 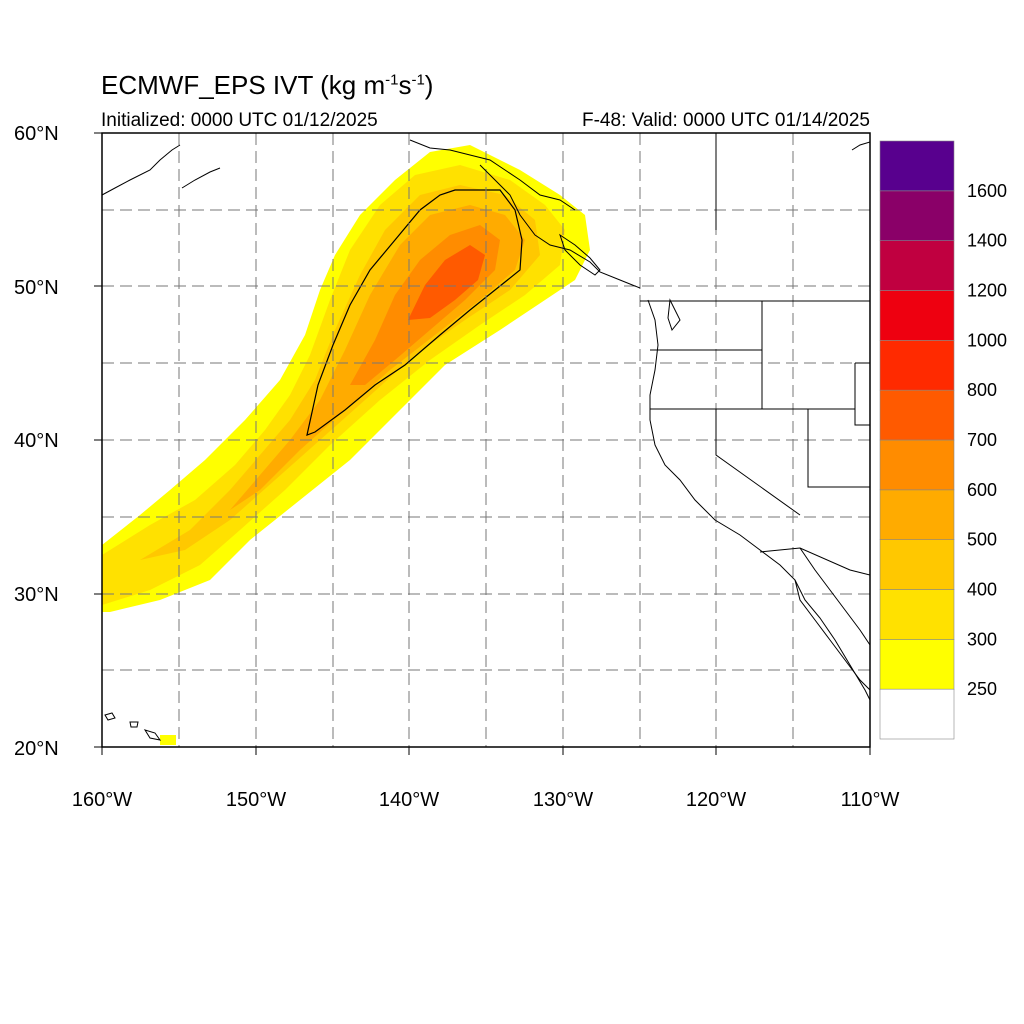 I want to click on colorbar-label: 250, so click(x=982, y=689).